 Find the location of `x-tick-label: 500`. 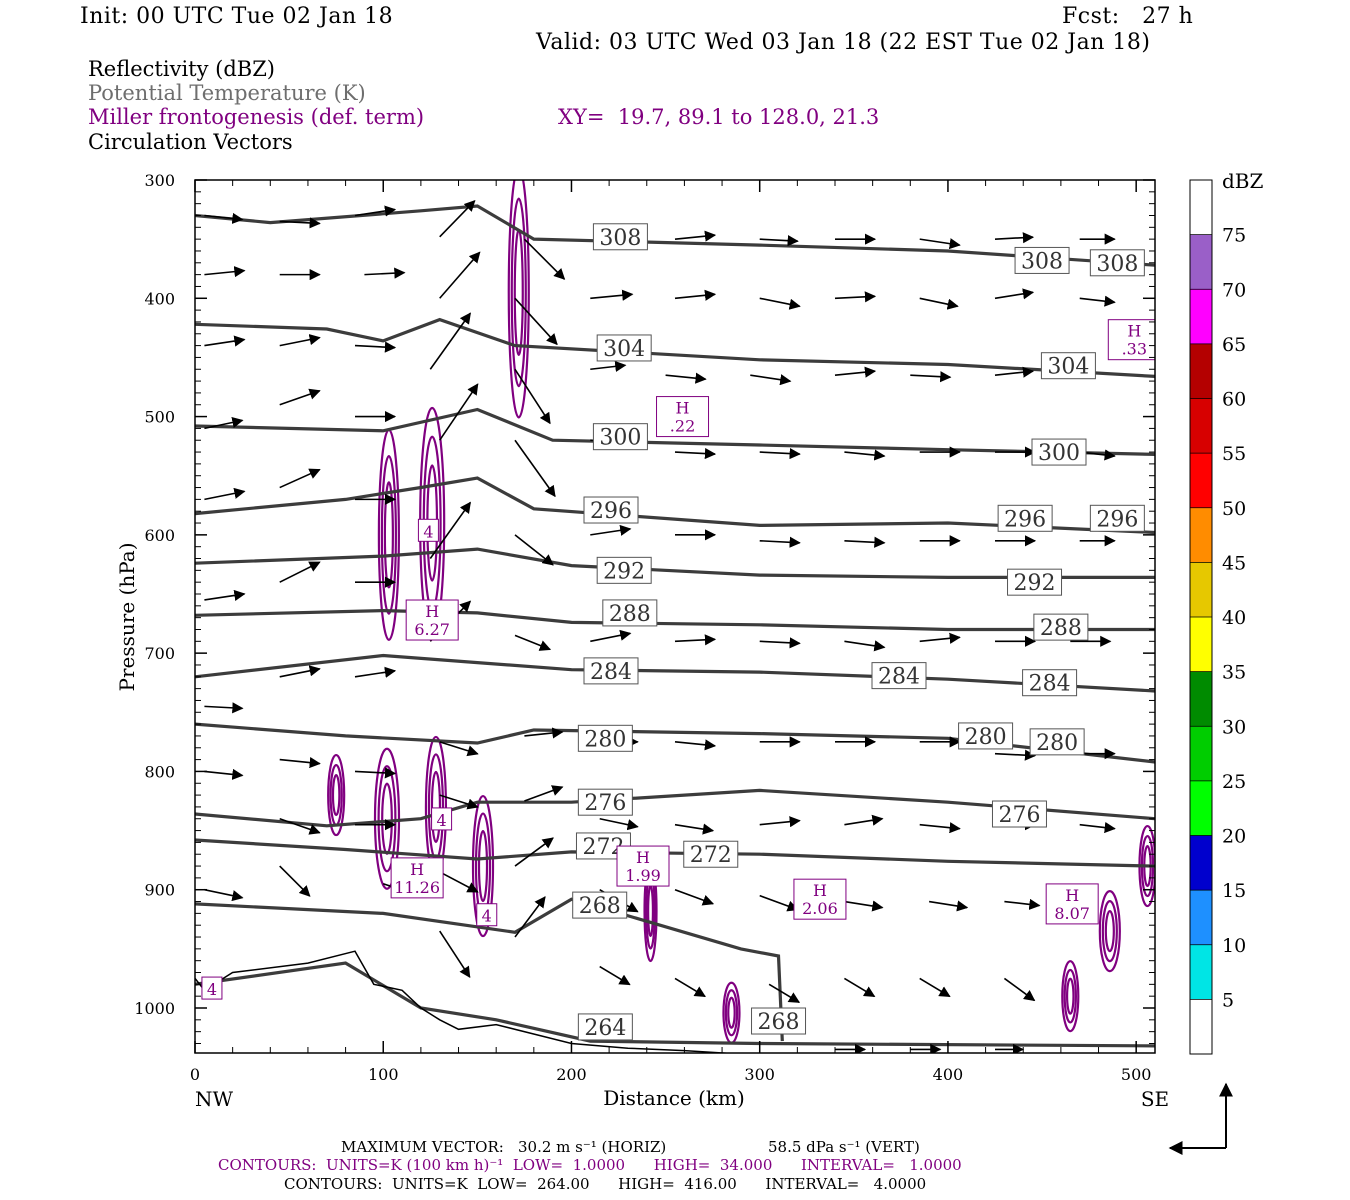

x-tick-label: 500 is located at coordinates (1136, 1074).